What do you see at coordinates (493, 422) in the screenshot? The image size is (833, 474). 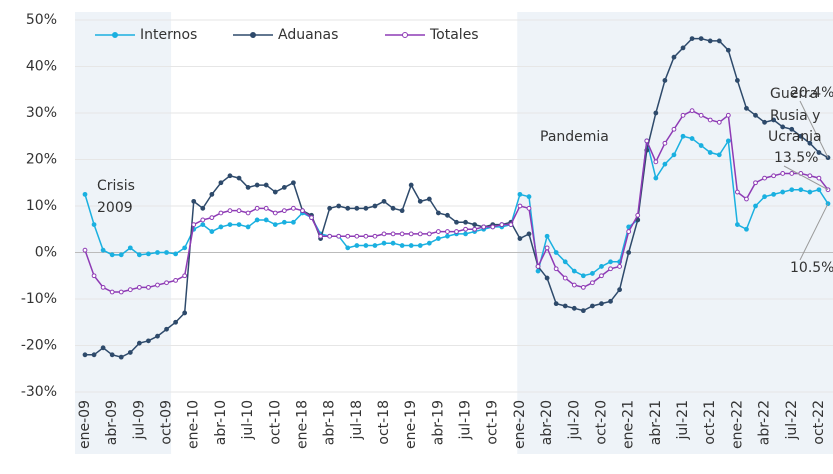 I see `x-tick-label: oct-19` at bounding box center [493, 422].